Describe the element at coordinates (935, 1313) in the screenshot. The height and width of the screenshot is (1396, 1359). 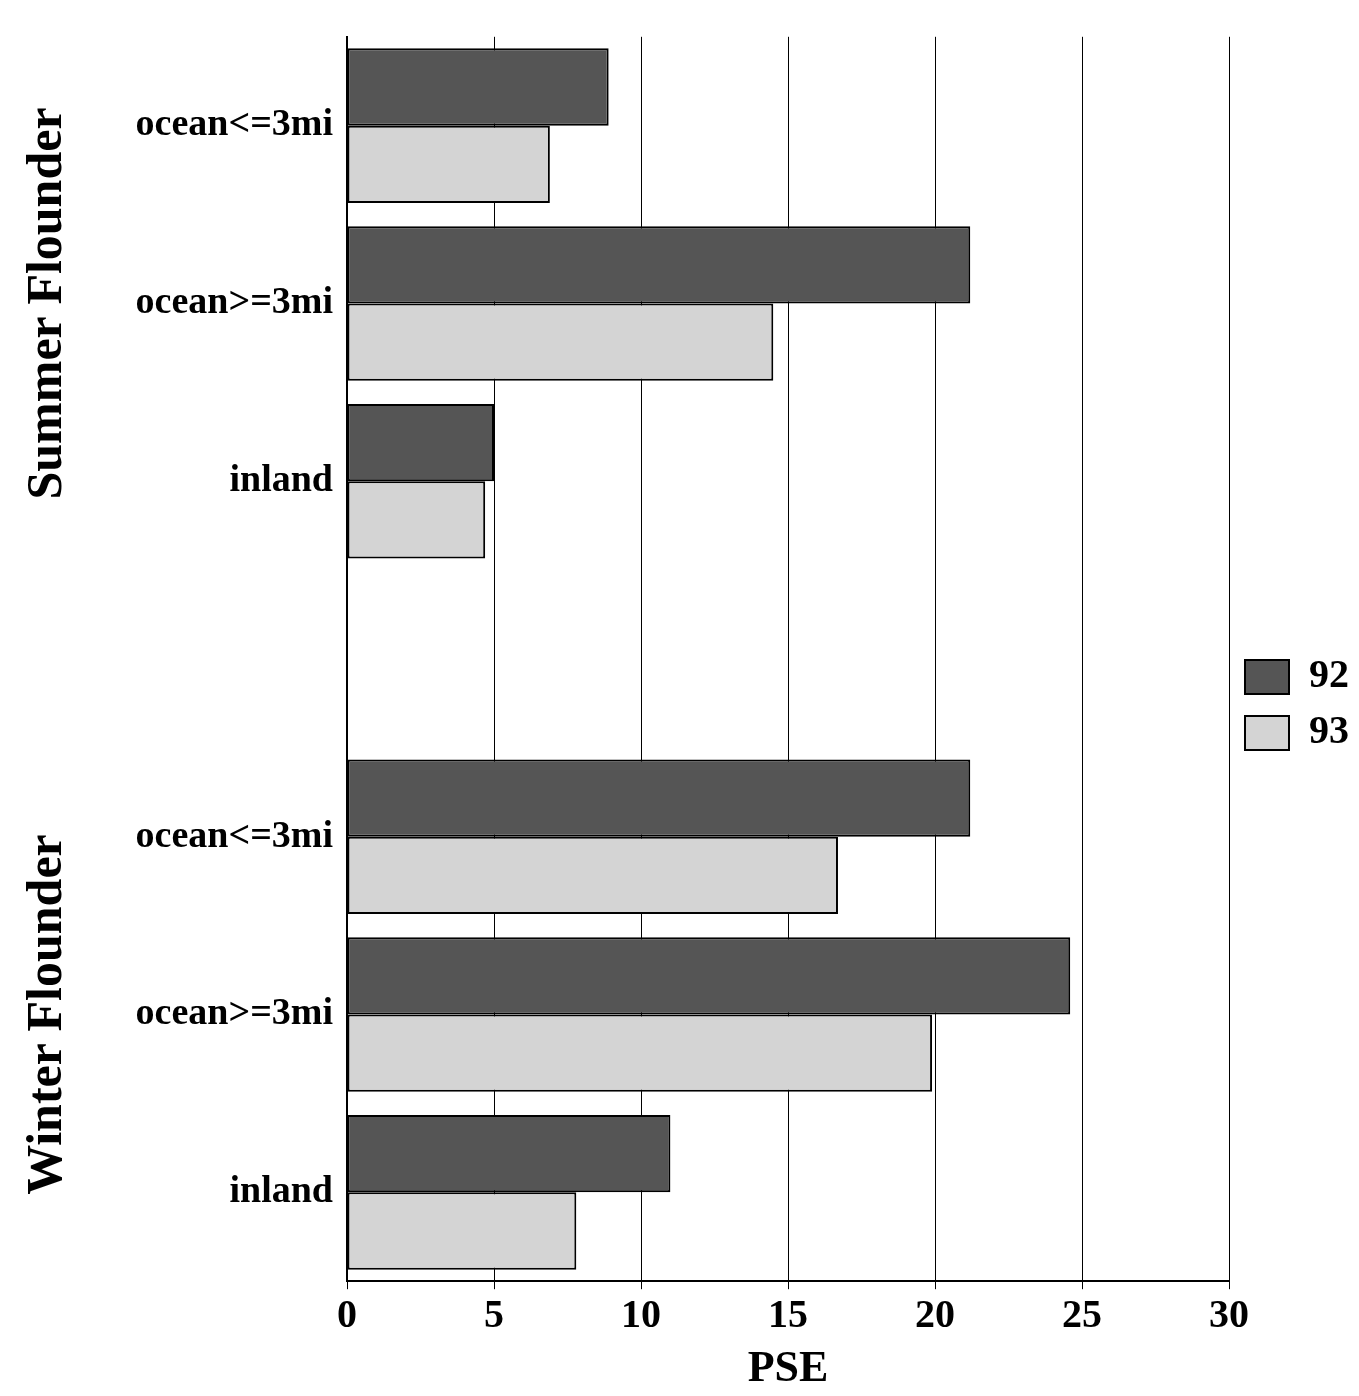
I see `x-tick-label: 20` at that location.